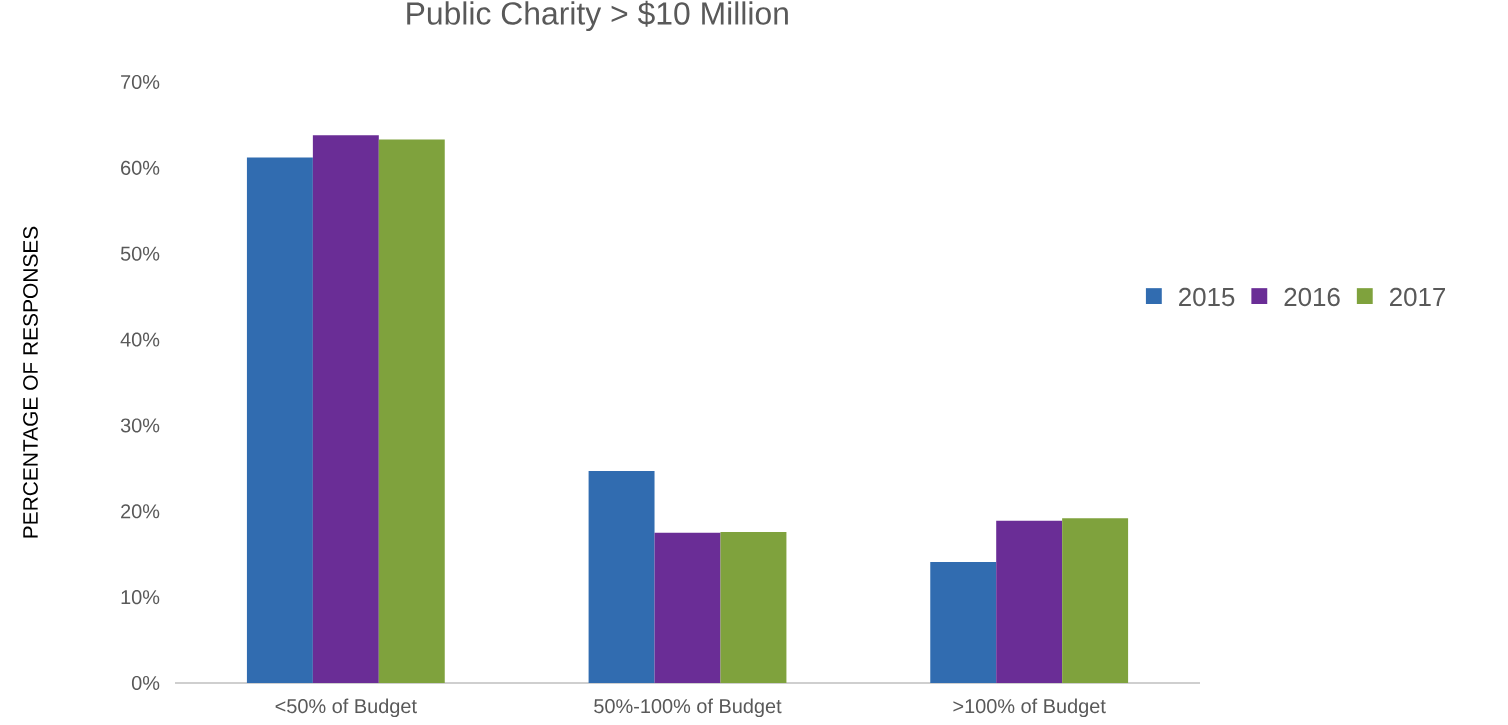 The image size is (1508, 725). I want to click on y-tick-label: 10%, so click(140, 597).